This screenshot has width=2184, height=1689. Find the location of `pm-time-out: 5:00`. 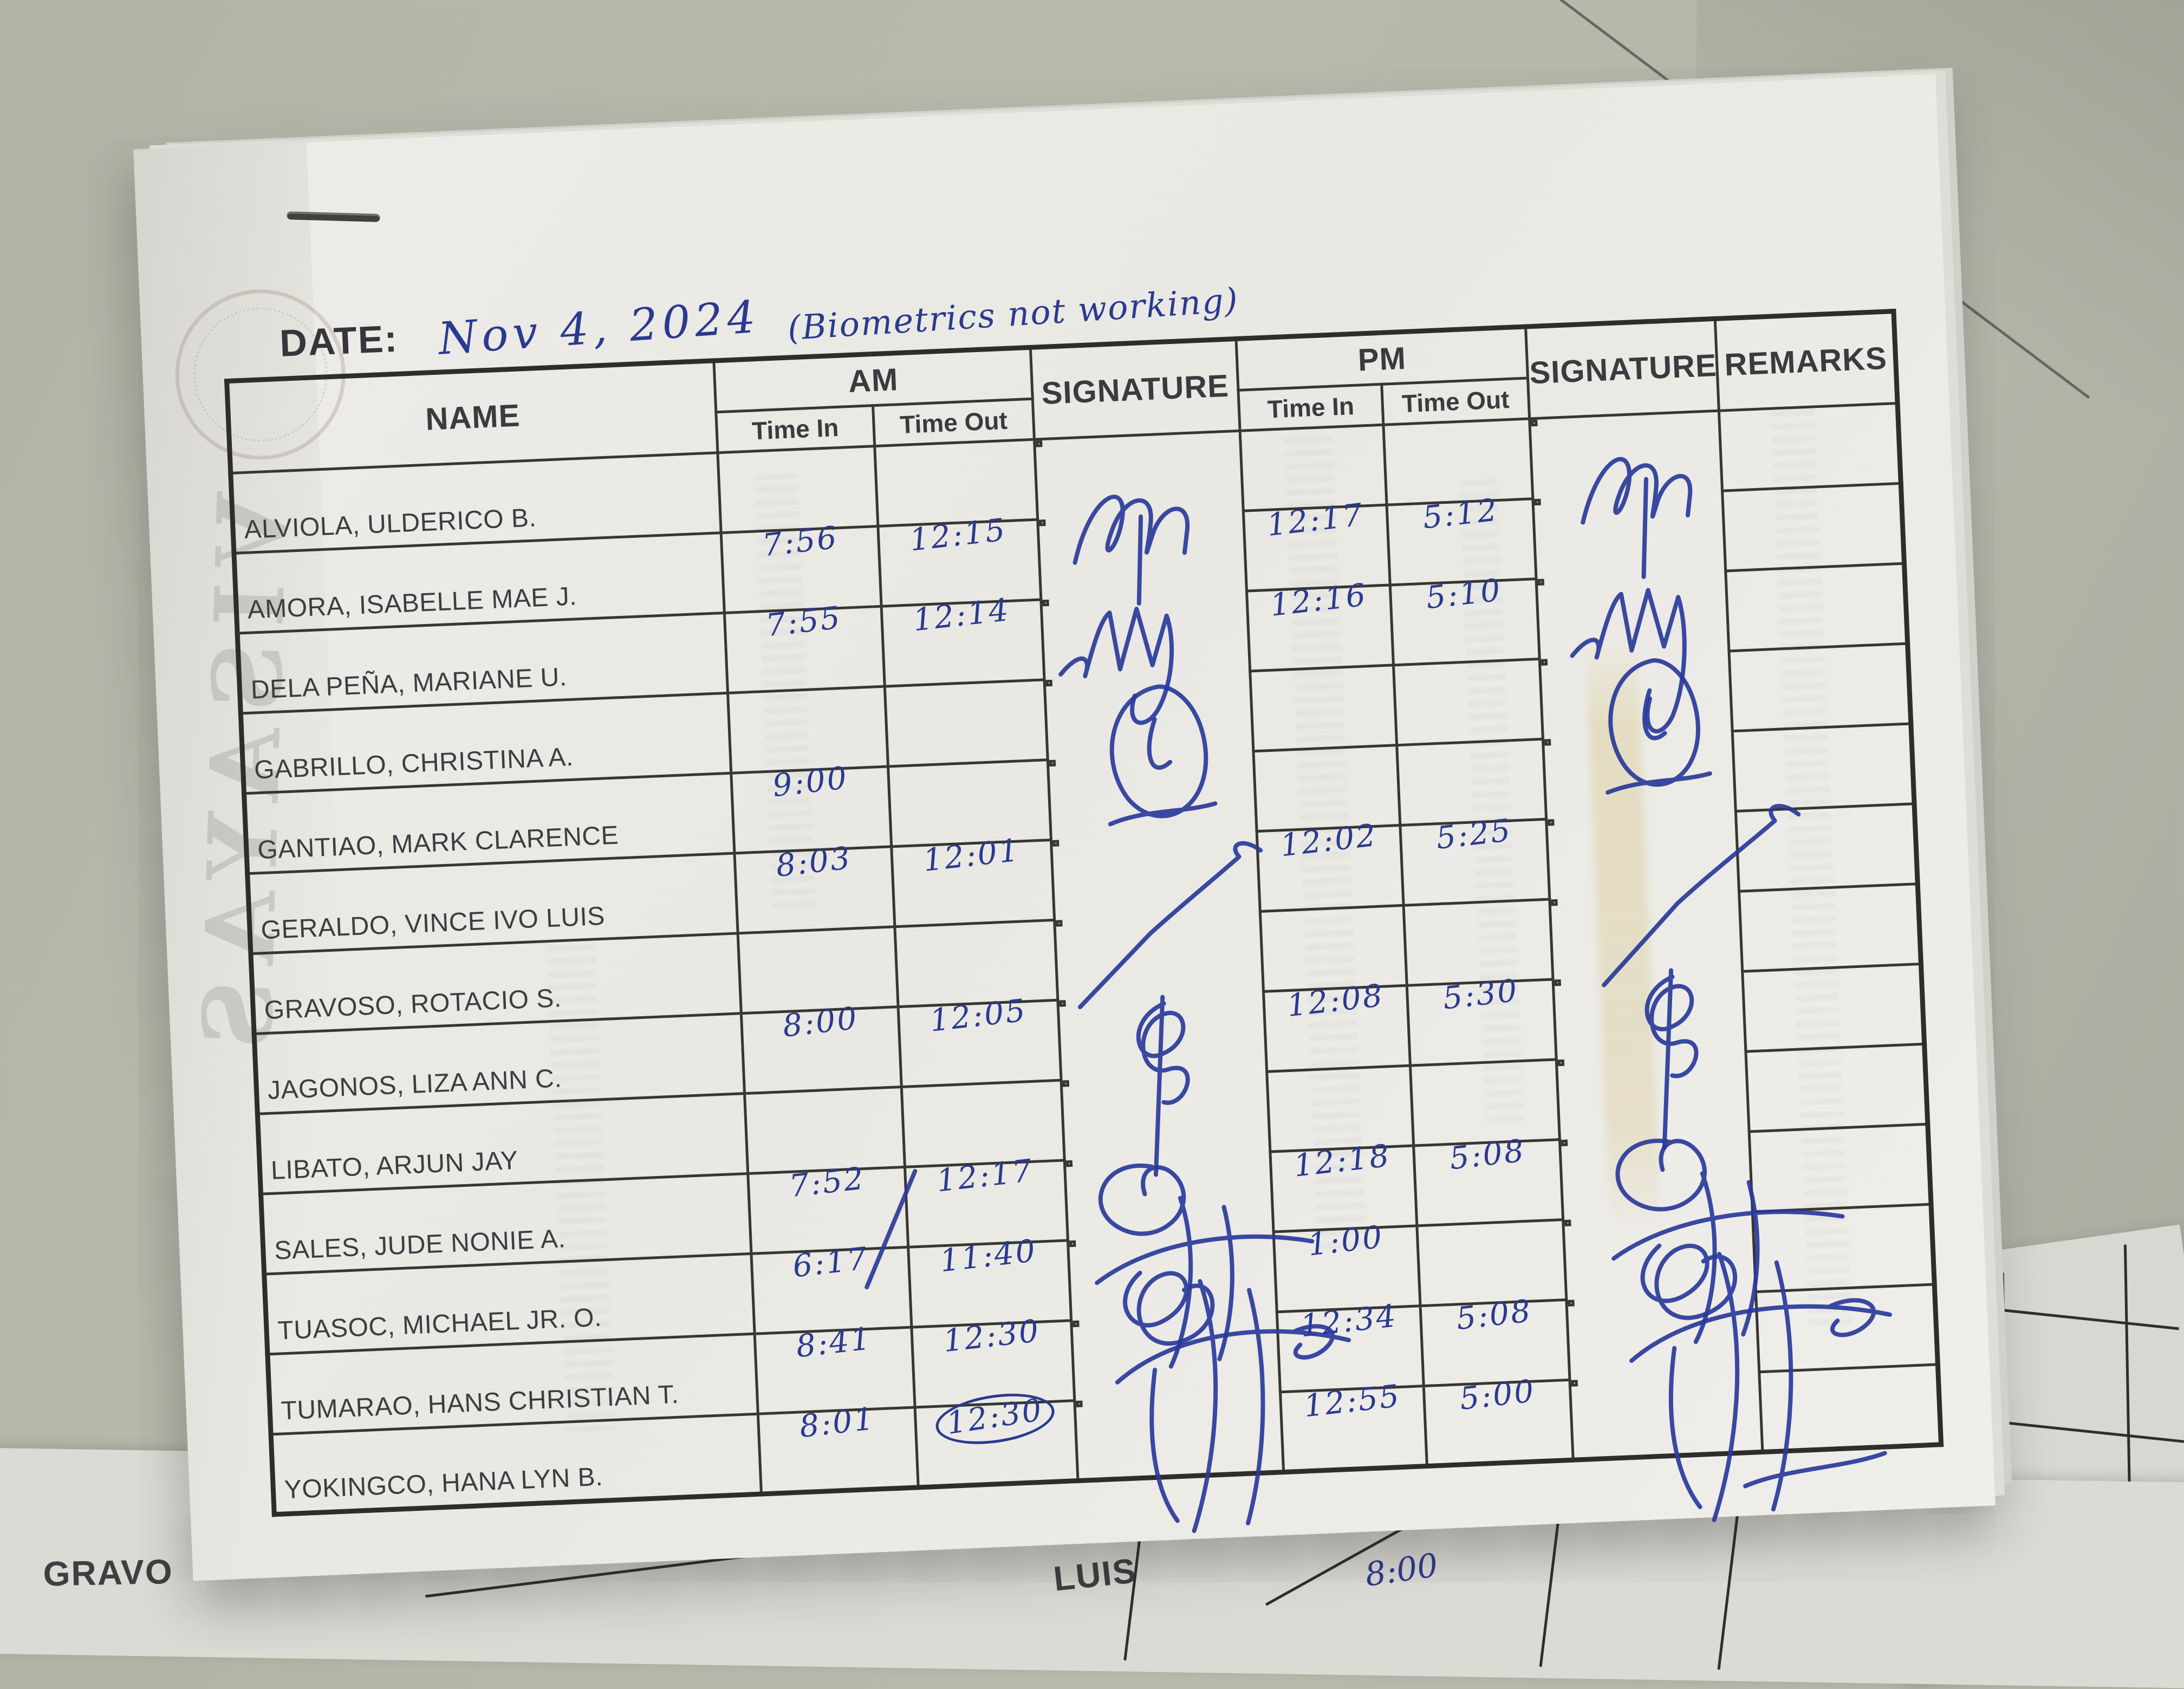

pm-time-out: 5:00 is located at coordinates (1497, 1395).